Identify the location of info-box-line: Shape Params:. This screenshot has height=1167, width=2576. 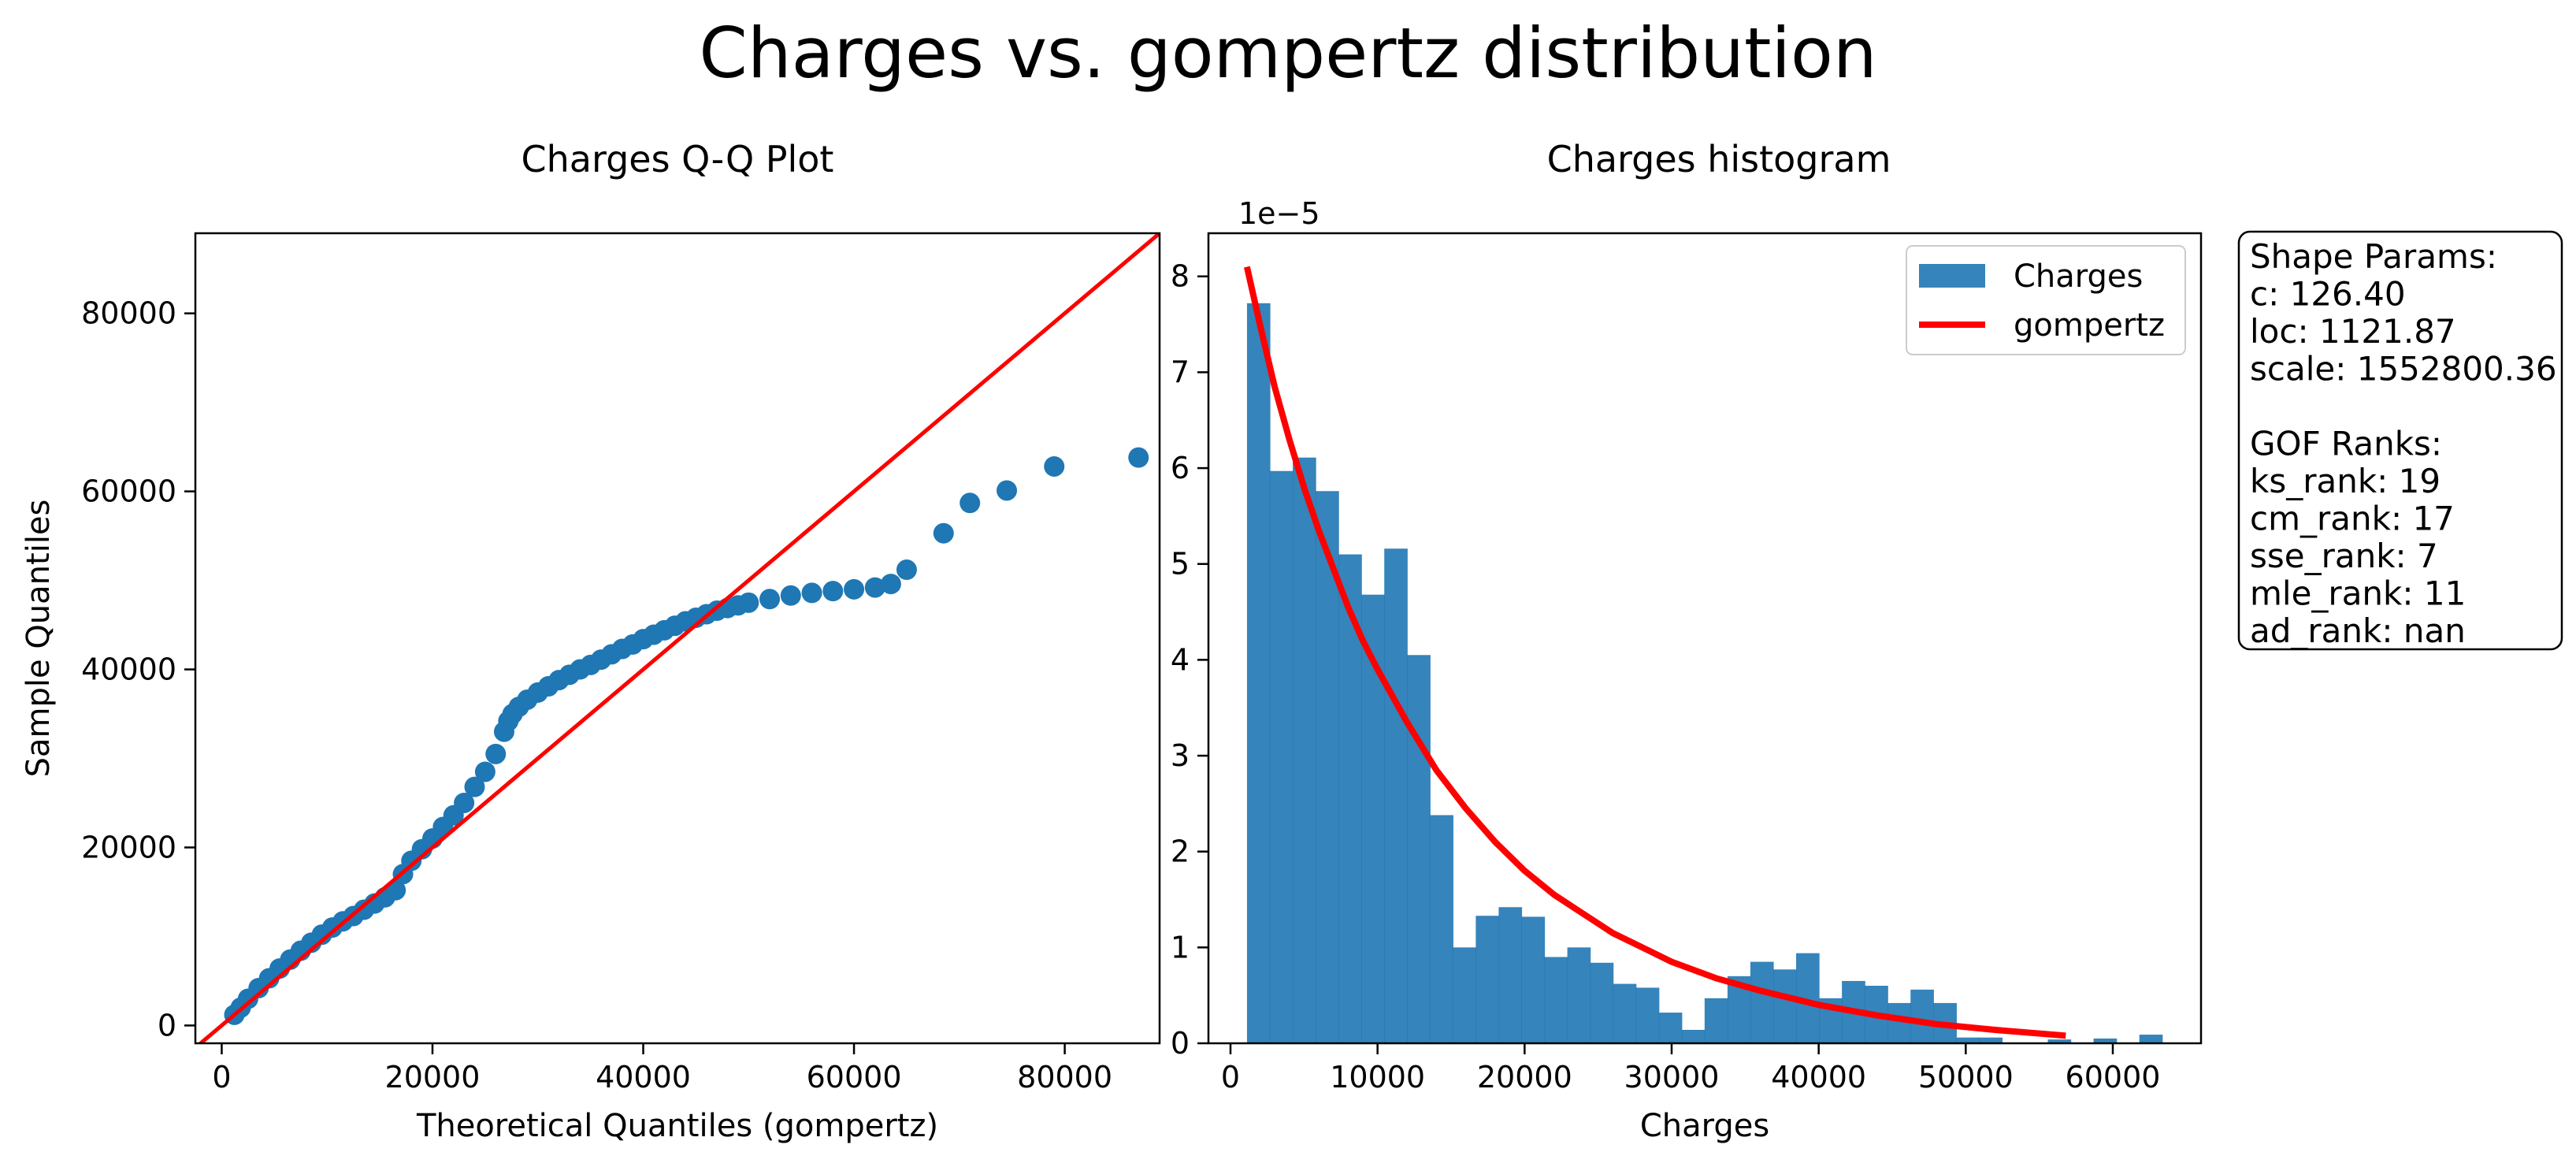
(2373, 257).